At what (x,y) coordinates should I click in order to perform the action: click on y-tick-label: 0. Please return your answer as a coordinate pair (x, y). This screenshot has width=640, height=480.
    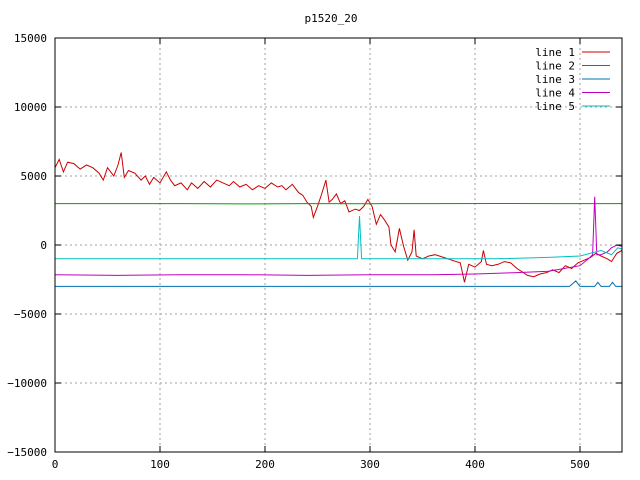
    Looking at the image, I should click on (43, 245).